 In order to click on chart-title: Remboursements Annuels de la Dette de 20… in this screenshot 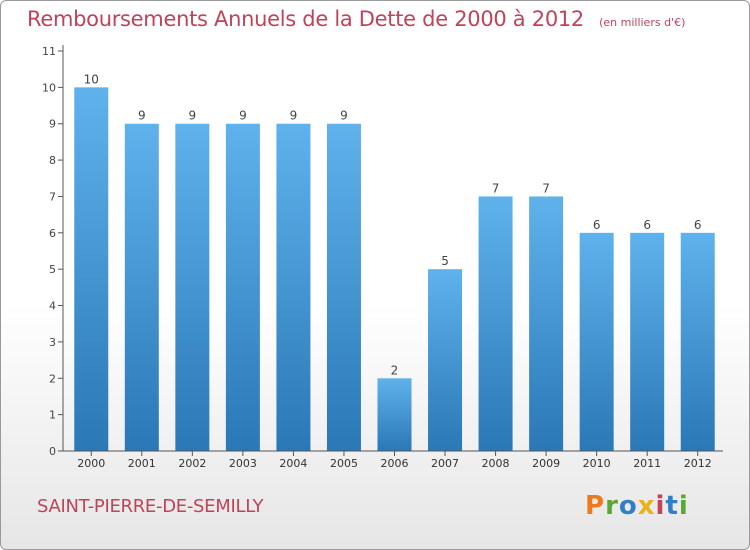, I will do `click(305, 19)`.